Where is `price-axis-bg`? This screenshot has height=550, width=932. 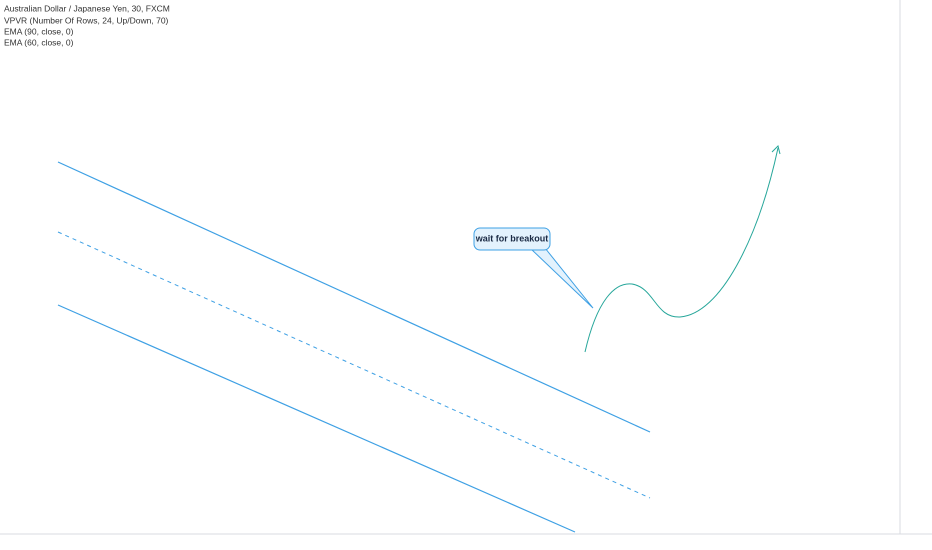
price-axis-bg is located at coordinates (916, 267).